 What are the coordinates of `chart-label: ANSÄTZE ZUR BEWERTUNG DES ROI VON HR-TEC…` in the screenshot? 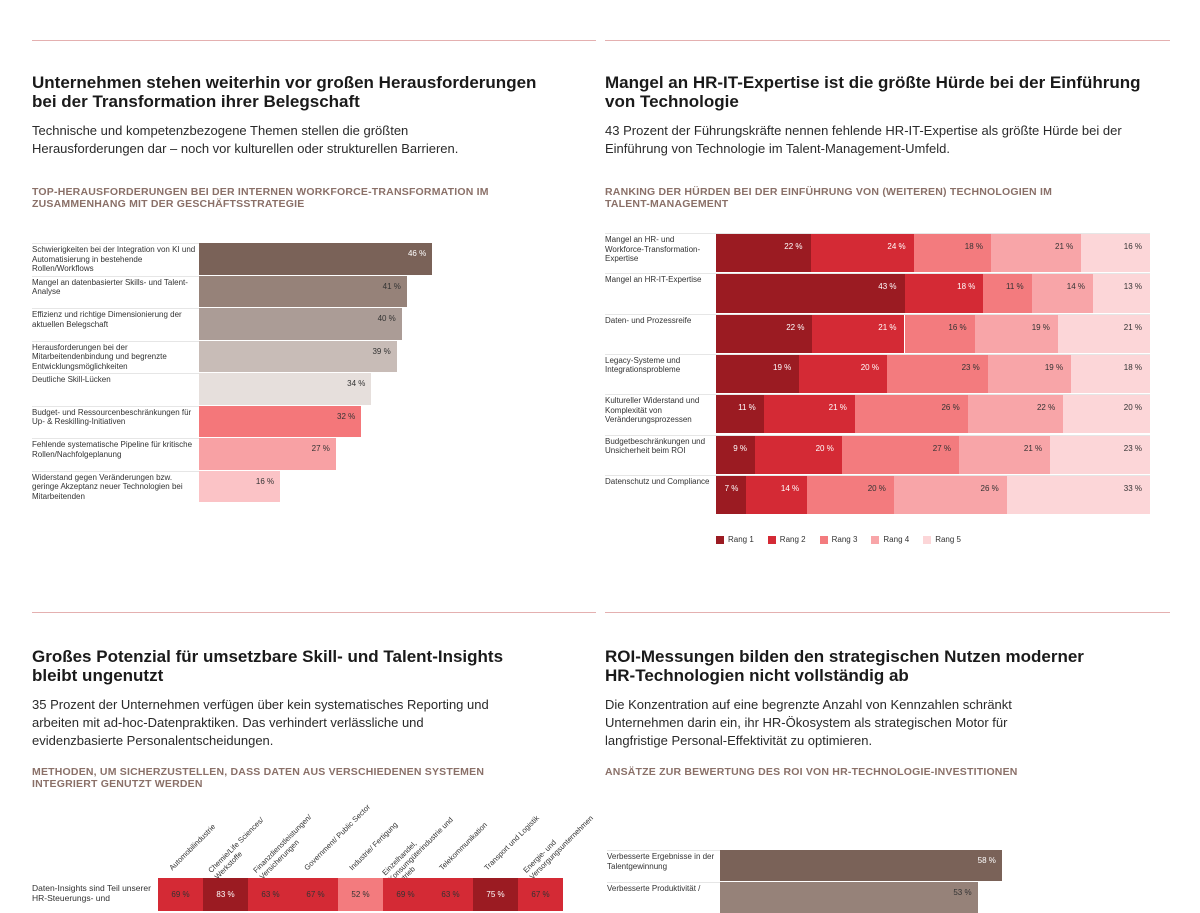 It's located at (811, 772).